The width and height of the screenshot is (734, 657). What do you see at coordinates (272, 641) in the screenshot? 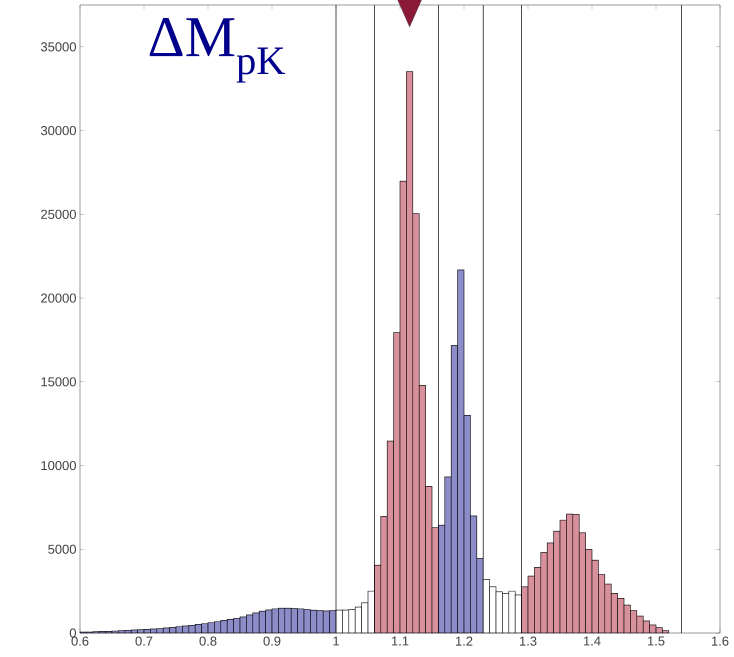
I see `x-tick-label: 0.9` at bounding box center [272, 641].